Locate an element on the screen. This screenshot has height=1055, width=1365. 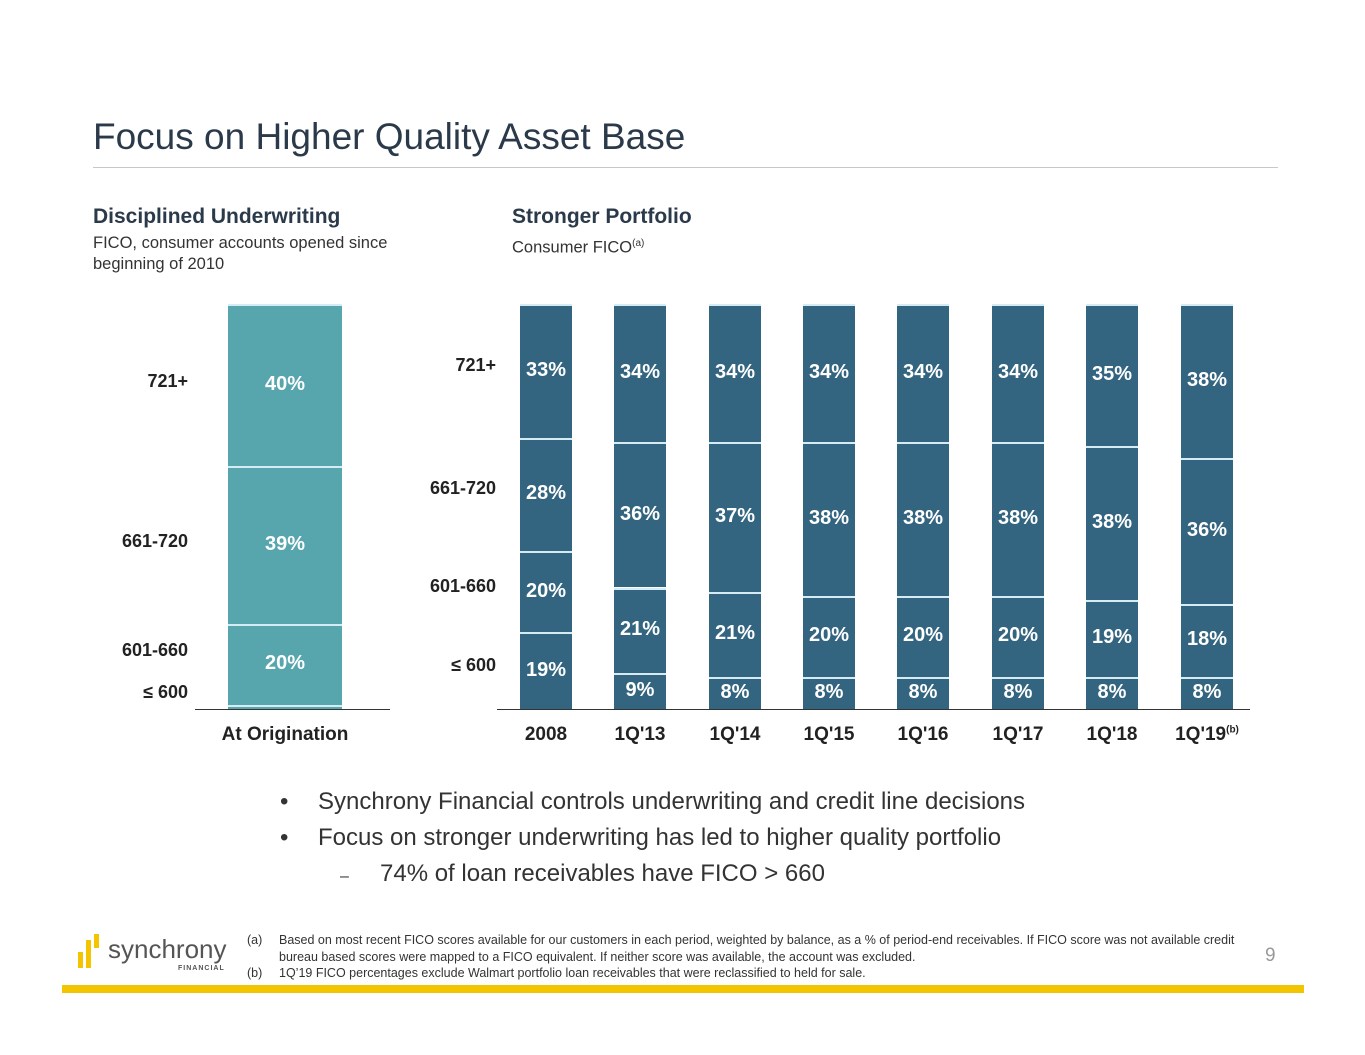
page-number: 9 is located at coordinates (1270, 955).